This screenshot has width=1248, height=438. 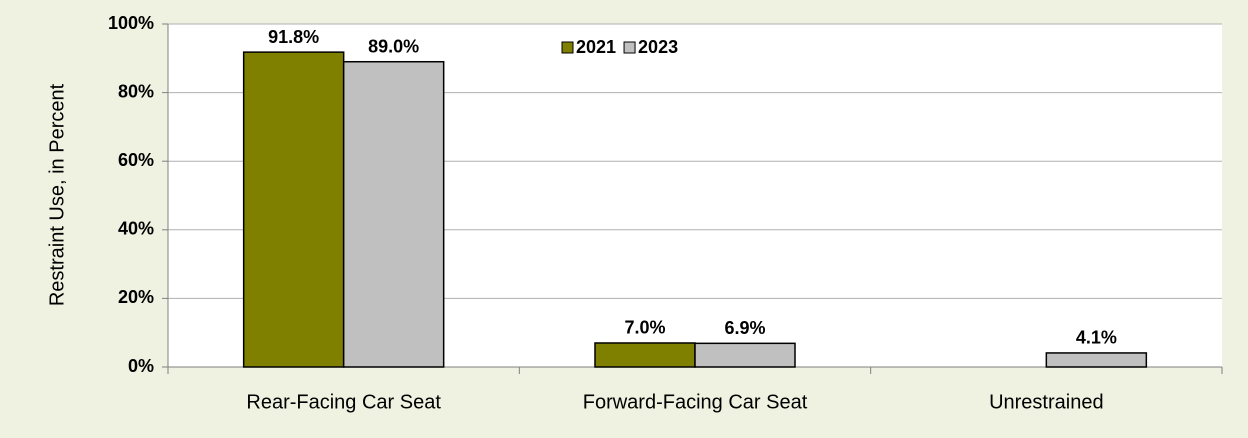 What do you see at coordinates (393, 46) in the screenshot?
I see `data-label: 89.0%` at bounding box center [393, 46].